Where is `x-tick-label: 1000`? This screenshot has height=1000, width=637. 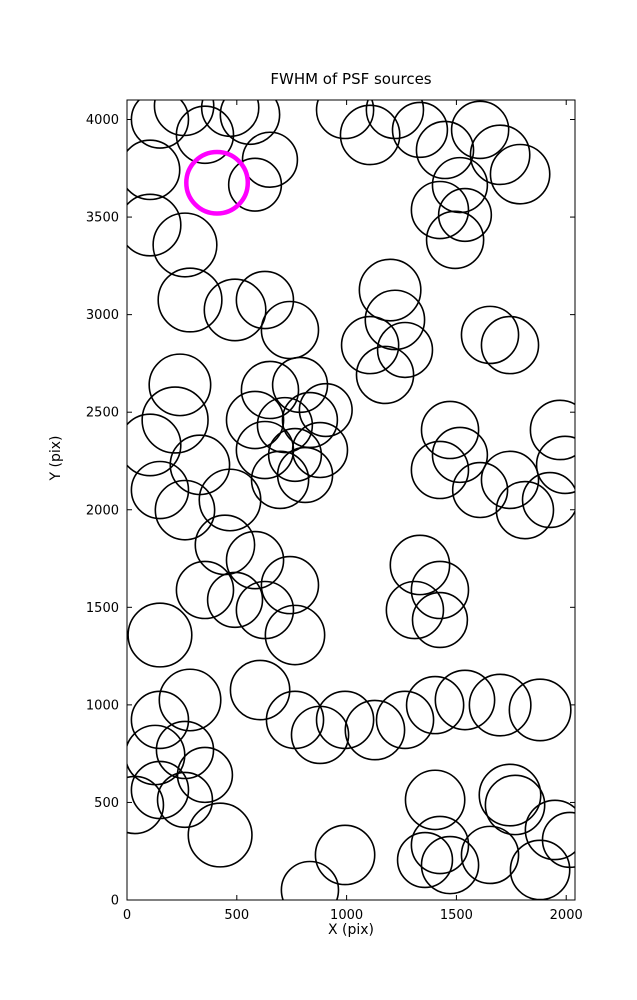 x-tick-label: 1000 is located at coordinates (346, 915).